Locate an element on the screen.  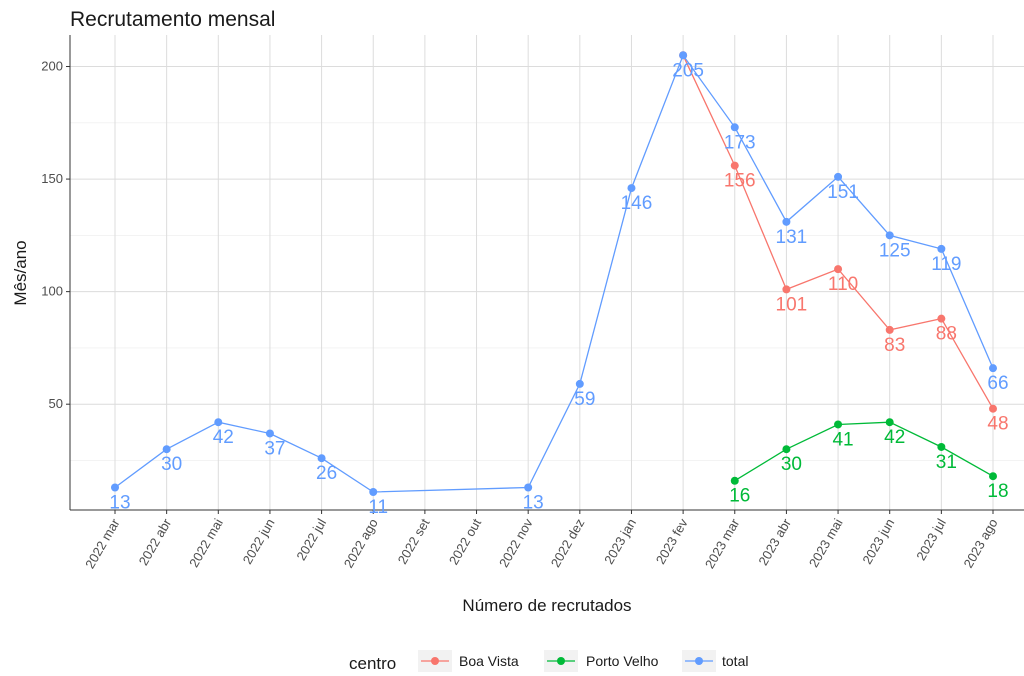
x-tick-label: 2023 ago is located at coordinates (980, 543).